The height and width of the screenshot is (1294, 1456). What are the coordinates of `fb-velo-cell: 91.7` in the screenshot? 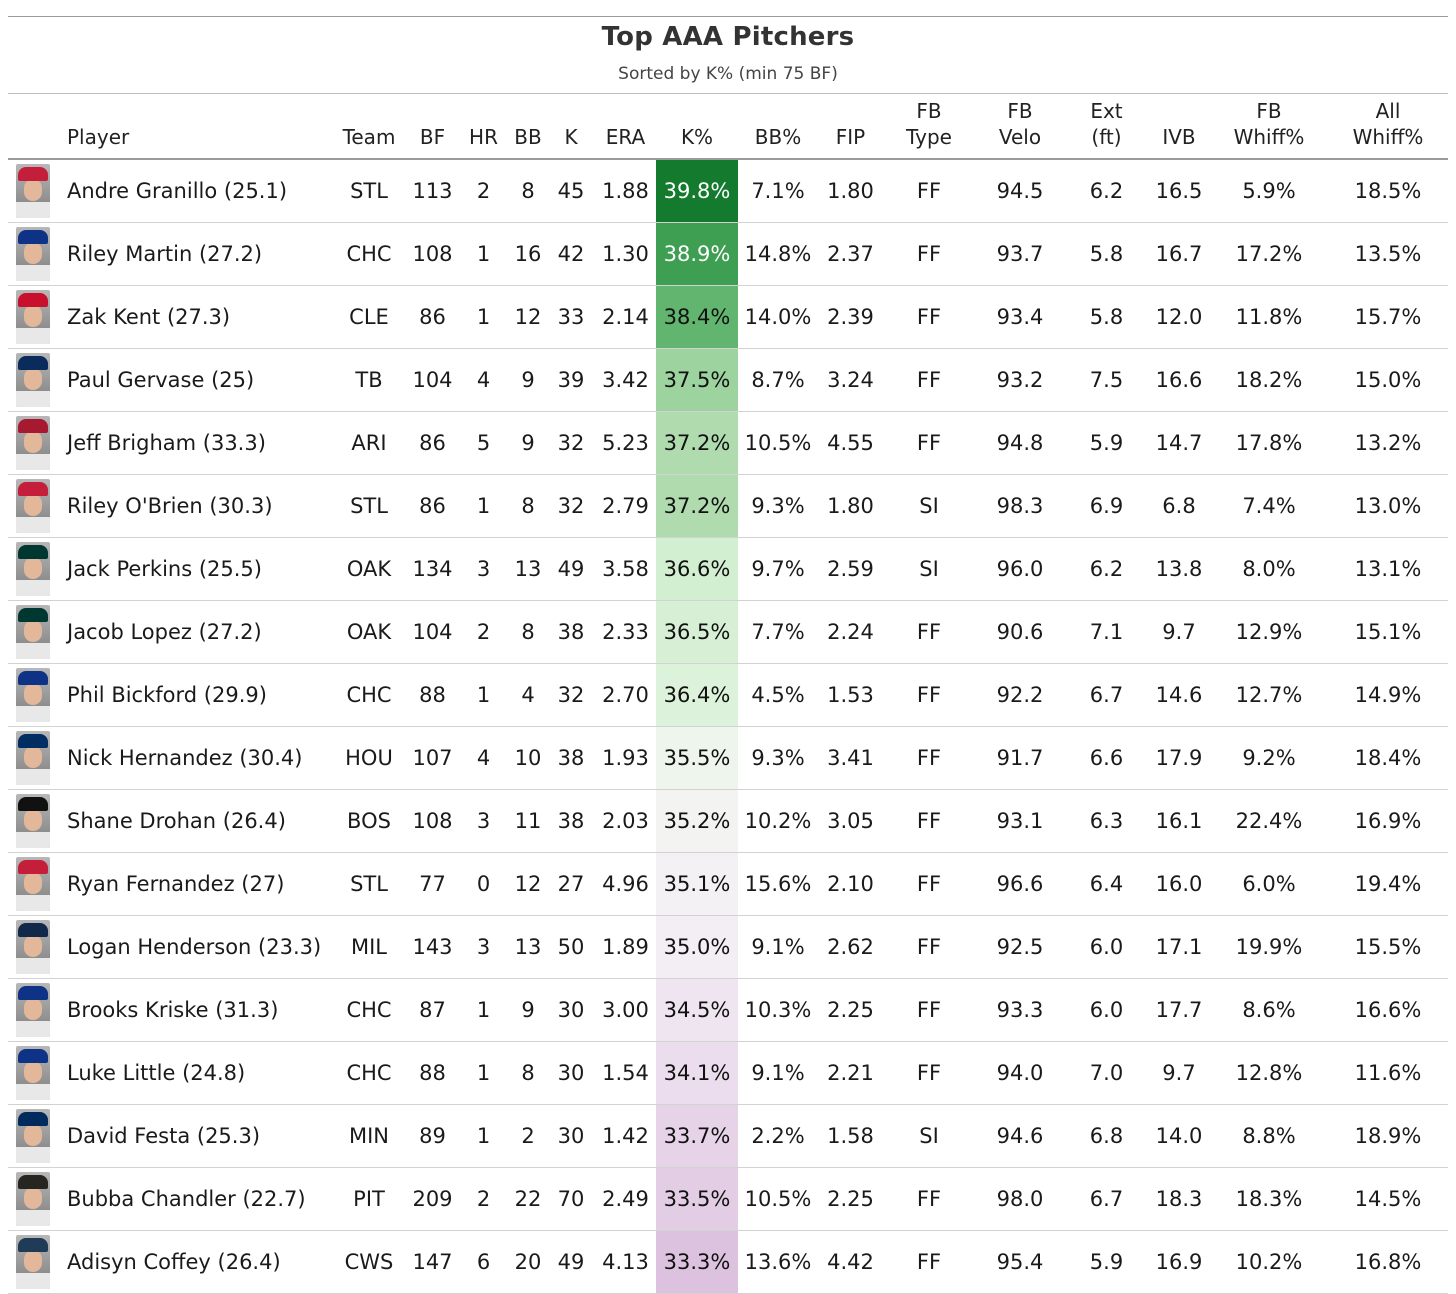 It's located at (1020, 757).